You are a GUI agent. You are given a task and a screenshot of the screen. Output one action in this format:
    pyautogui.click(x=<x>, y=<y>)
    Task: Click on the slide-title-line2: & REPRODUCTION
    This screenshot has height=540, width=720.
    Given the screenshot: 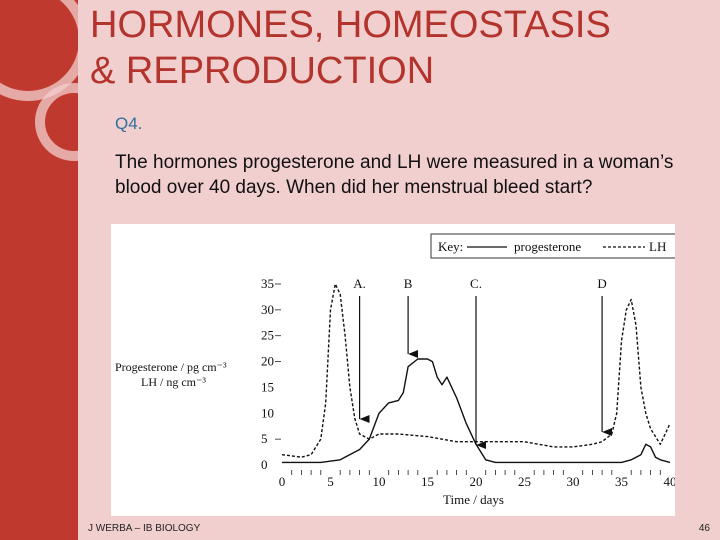 What is the action you would take?
    pyautogui.click(x=262, y=71)
    